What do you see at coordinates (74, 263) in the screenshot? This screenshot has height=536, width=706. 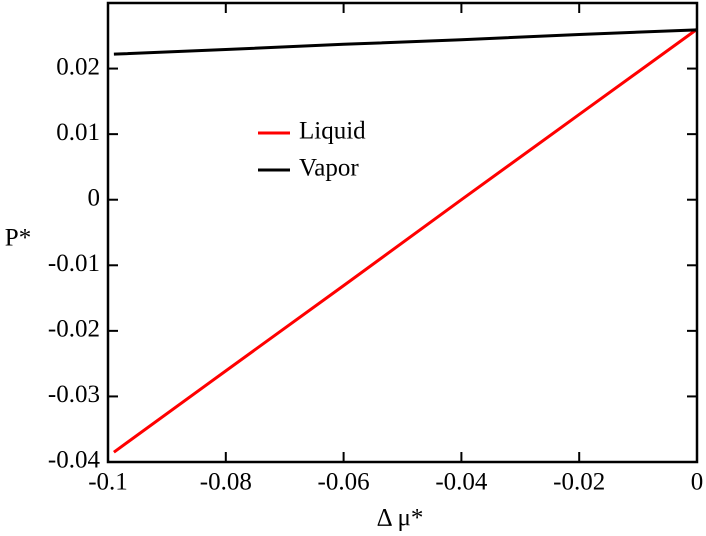 I see `y-tick-label: -0.01` at bounding box center [74, 263].